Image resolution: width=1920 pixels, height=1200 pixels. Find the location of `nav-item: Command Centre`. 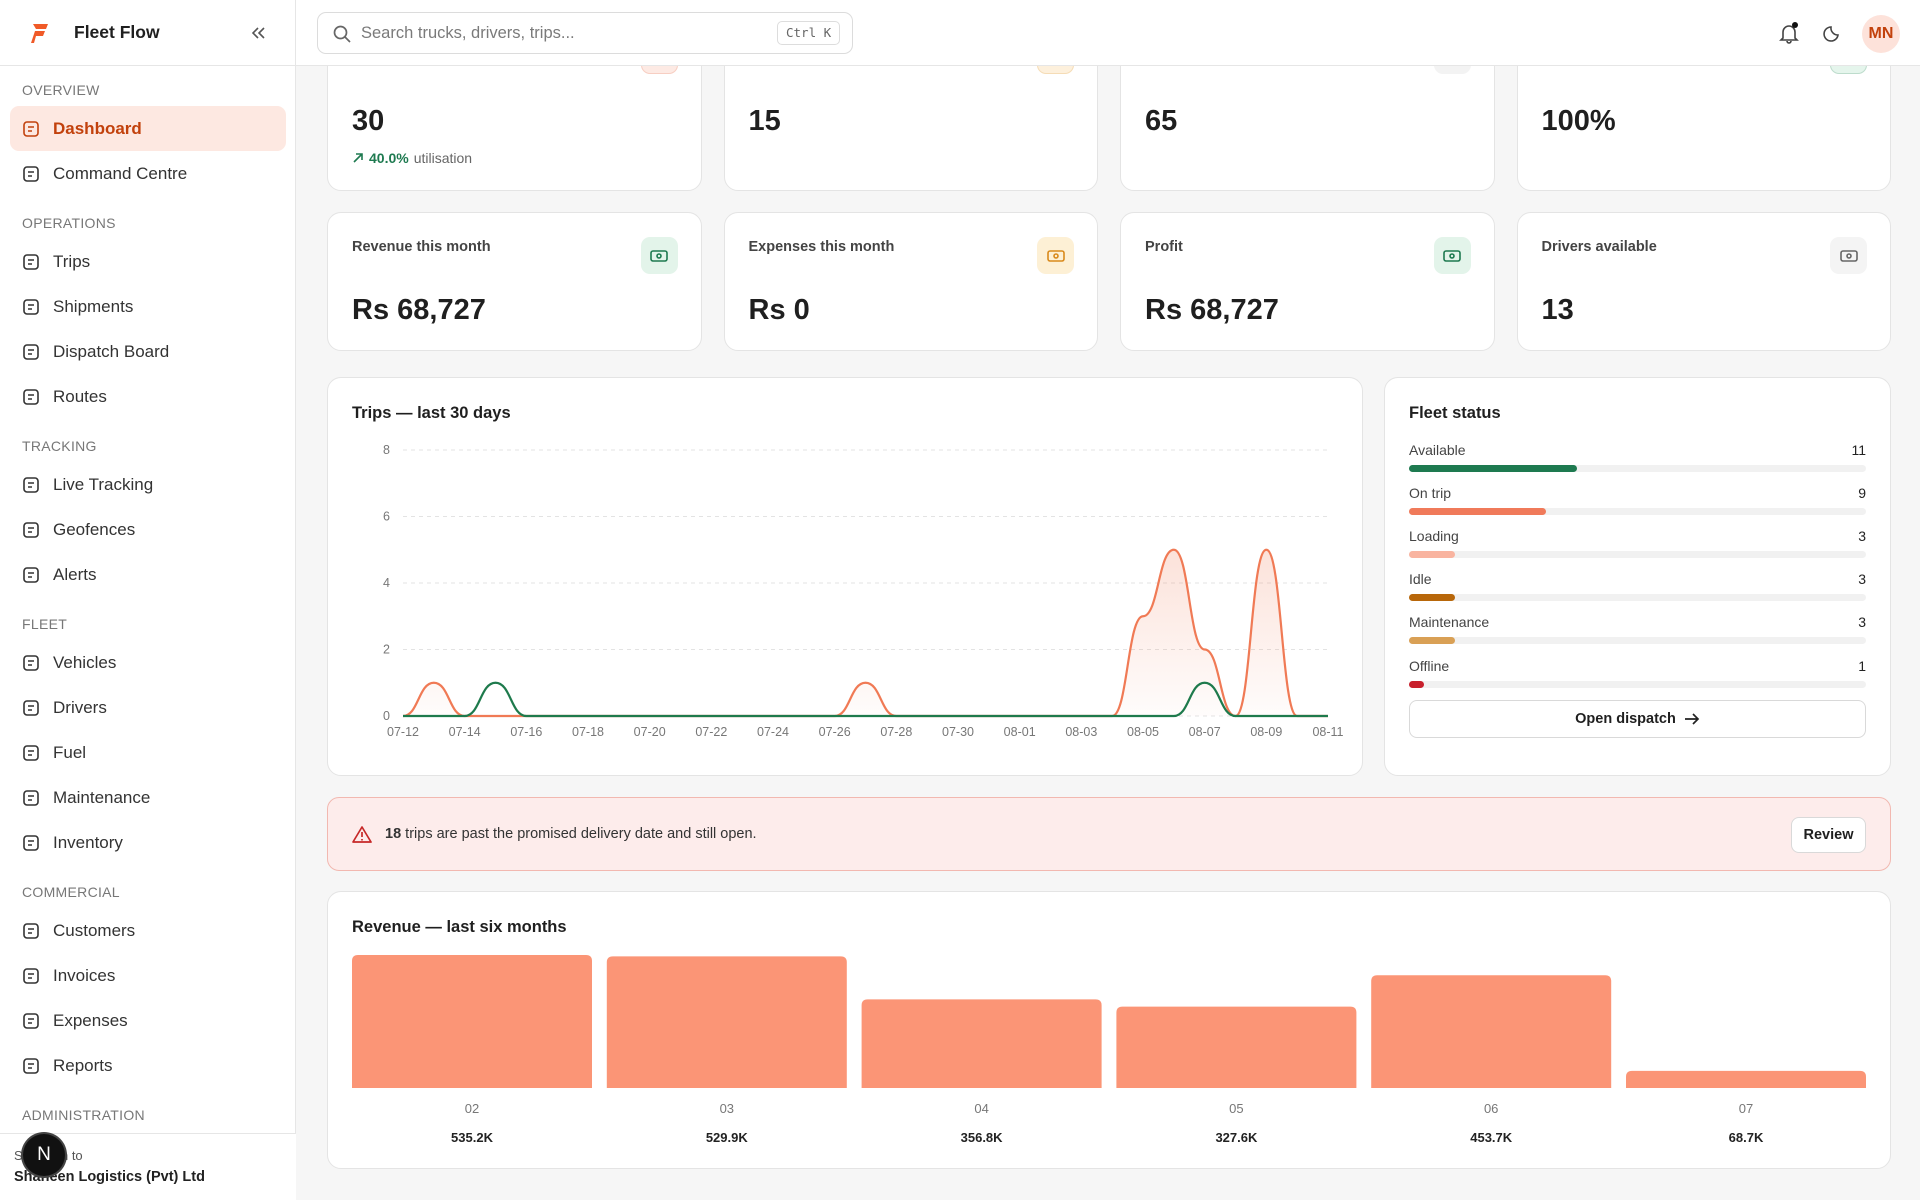

nav-item: Command Centre is located at coordinates (148, 173).